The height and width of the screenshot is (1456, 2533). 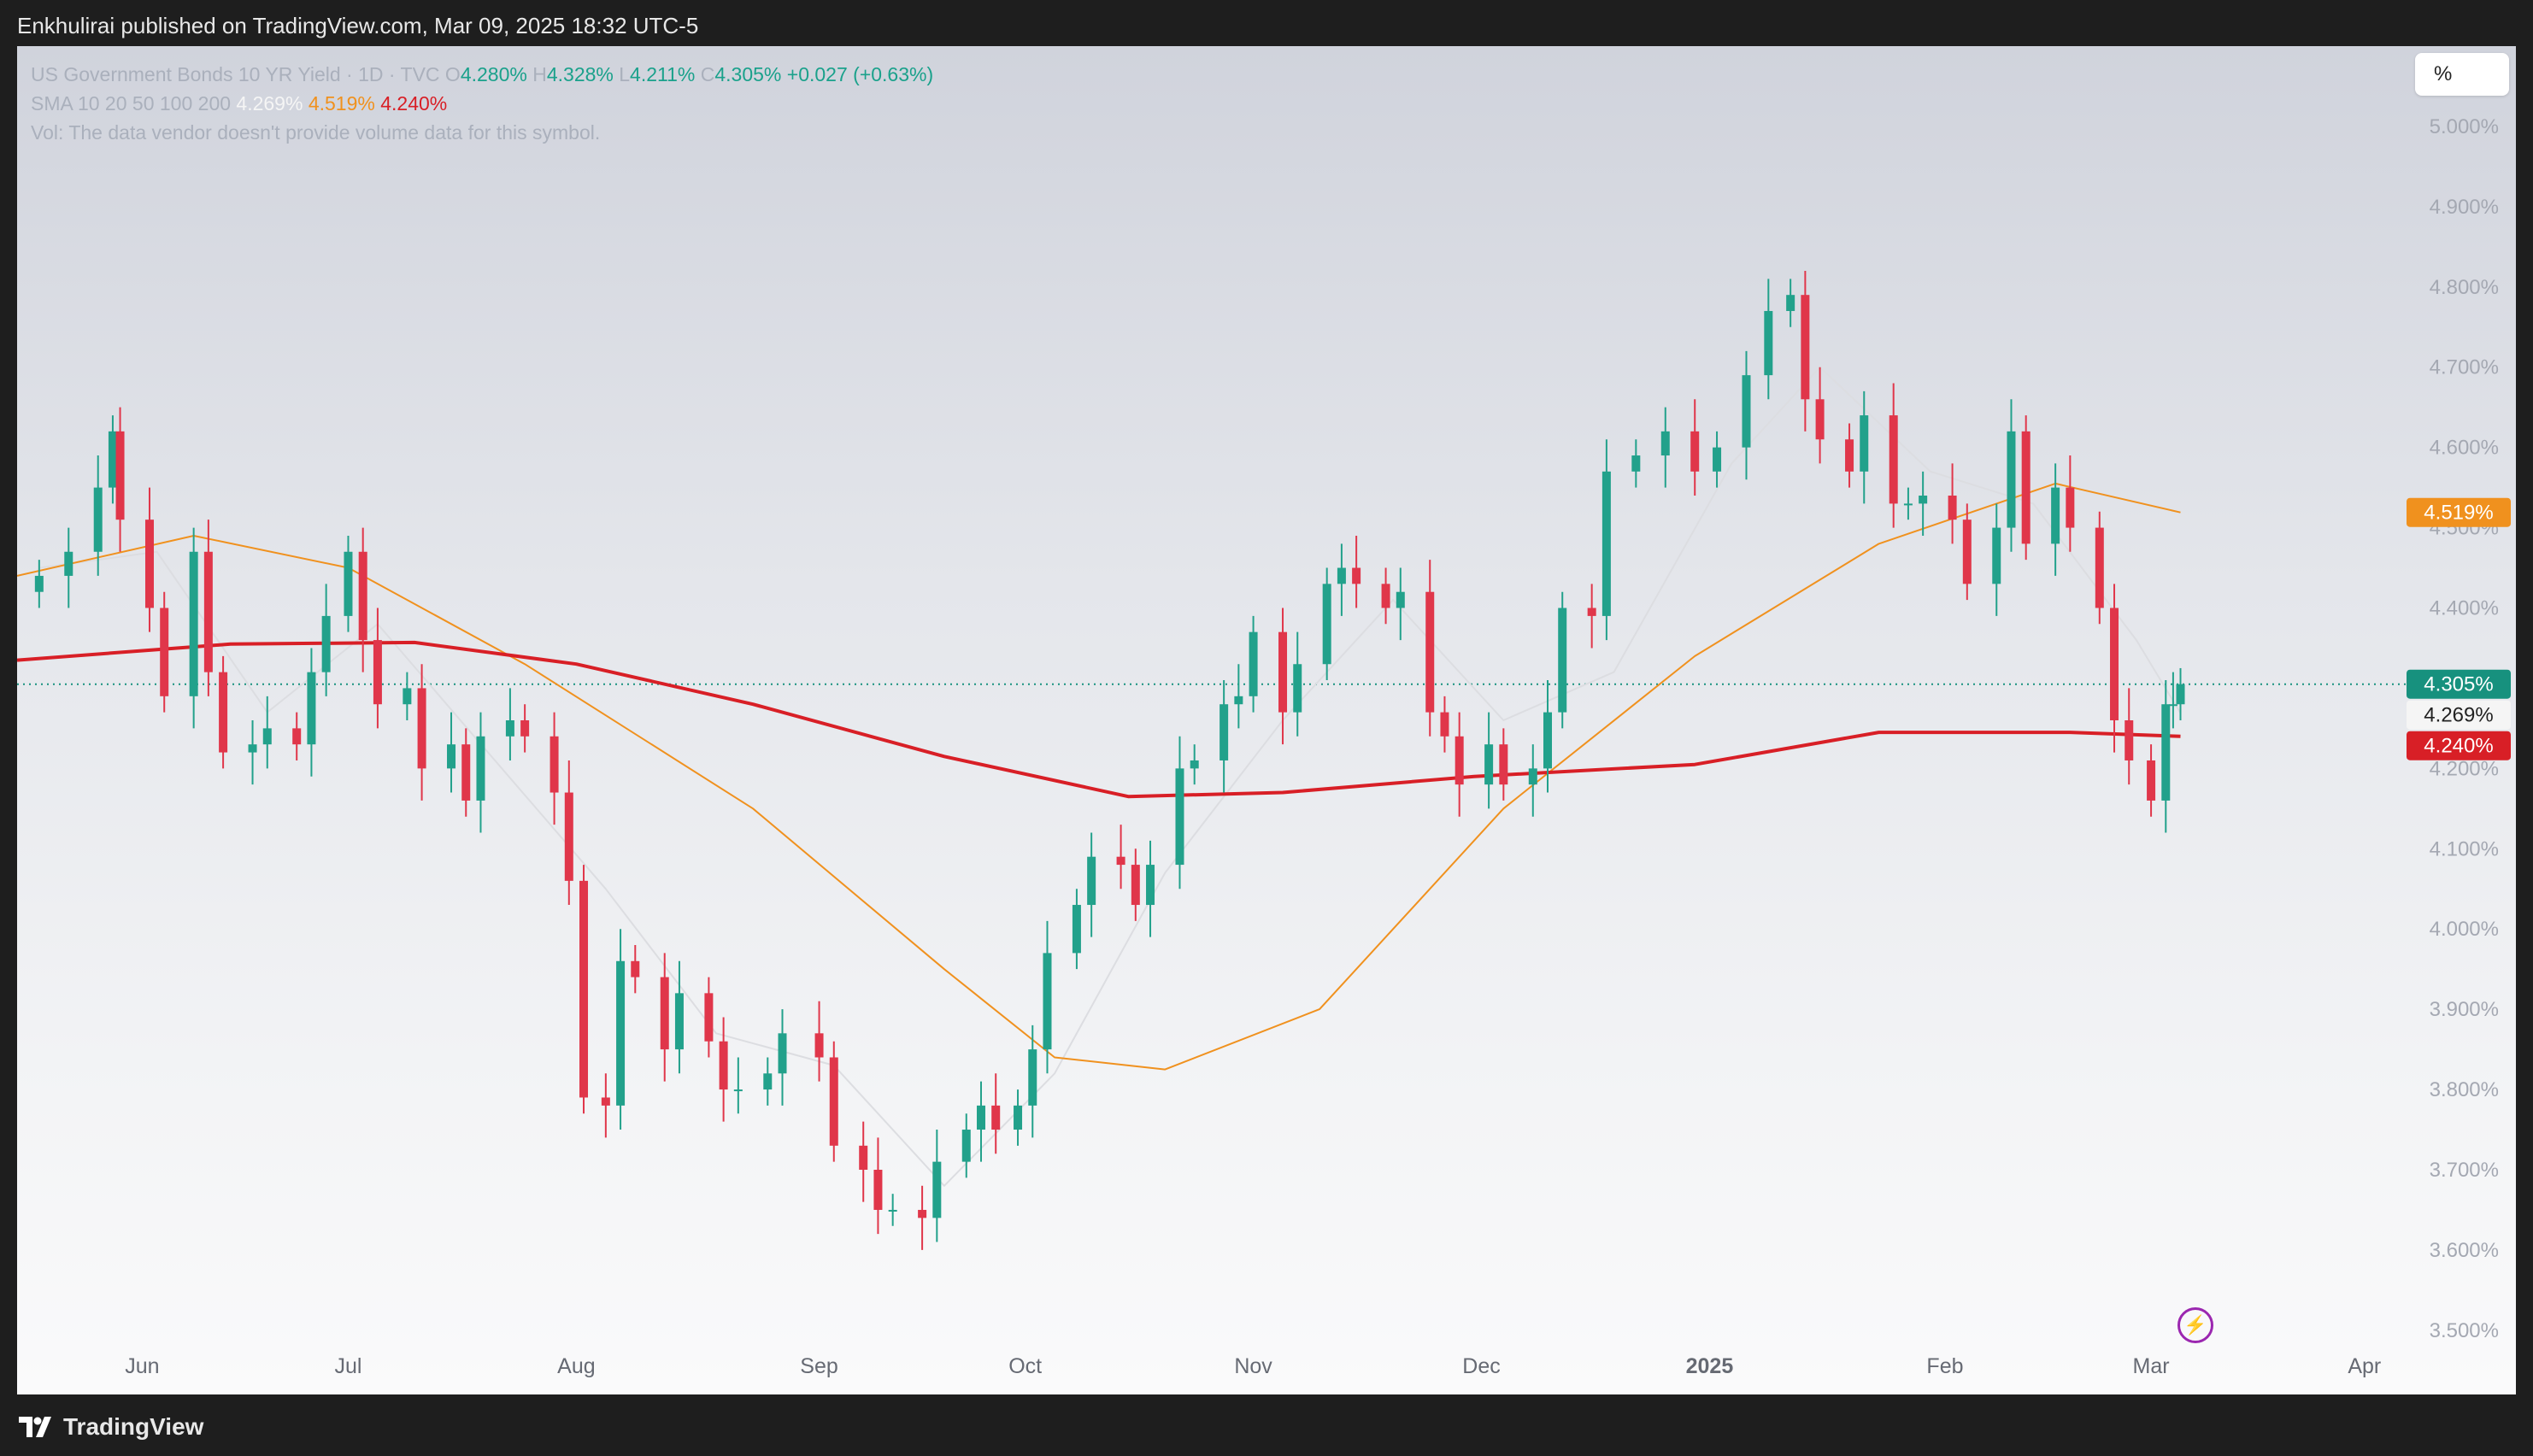 I want to click on high-label: H, so click(x=539, y=74).